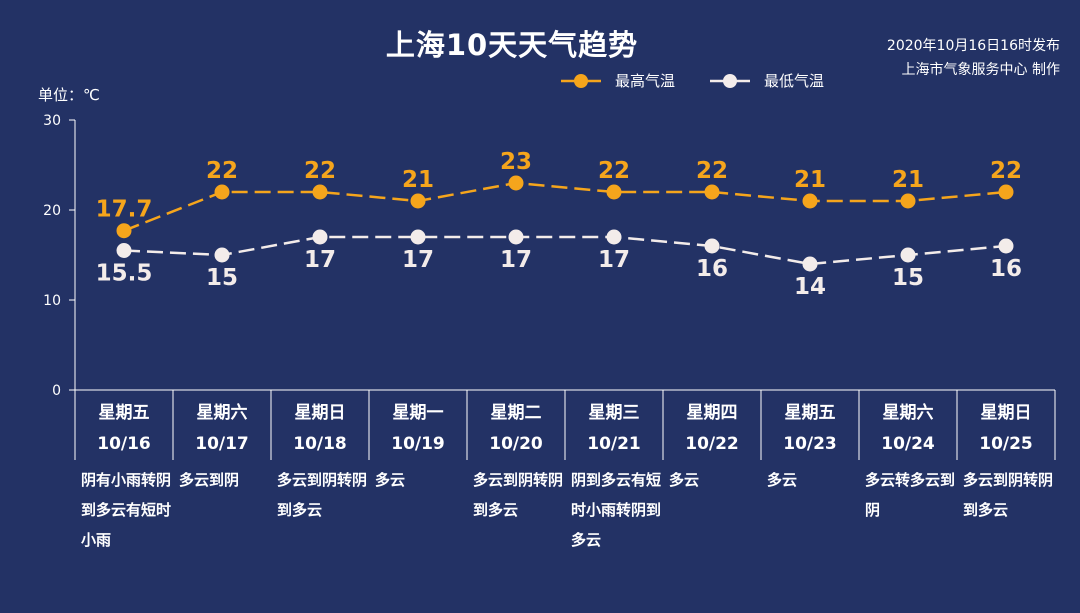 Image resolution: width=1080 pixels, height=613 pixels. I want to click on data-label-high: 17.7, so click(124, 210).